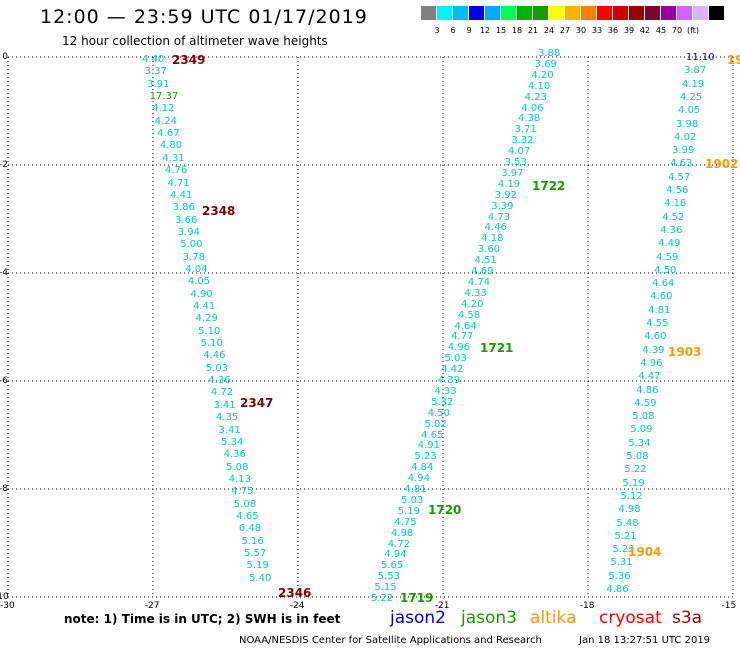 This screenshot has height=650, width=740. What do you see at coordinates (166, 121) in the screenshot?
I see `wave-height-value: 4.24` at bounding box center [166, 121].